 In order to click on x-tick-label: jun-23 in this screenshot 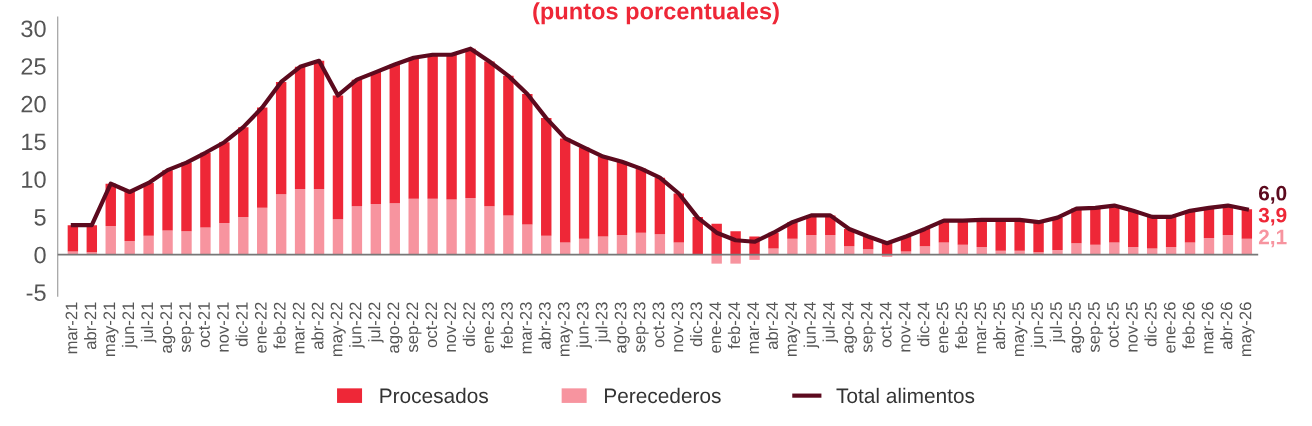, I will do `click(584, 325)`.